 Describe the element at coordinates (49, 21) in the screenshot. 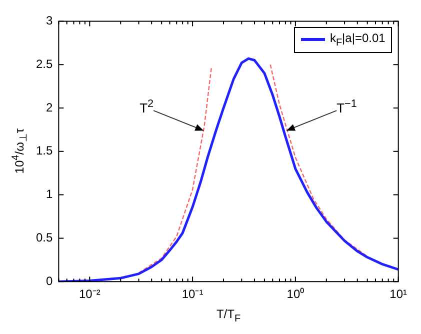

I see `y-tick-label: 3` at that location.